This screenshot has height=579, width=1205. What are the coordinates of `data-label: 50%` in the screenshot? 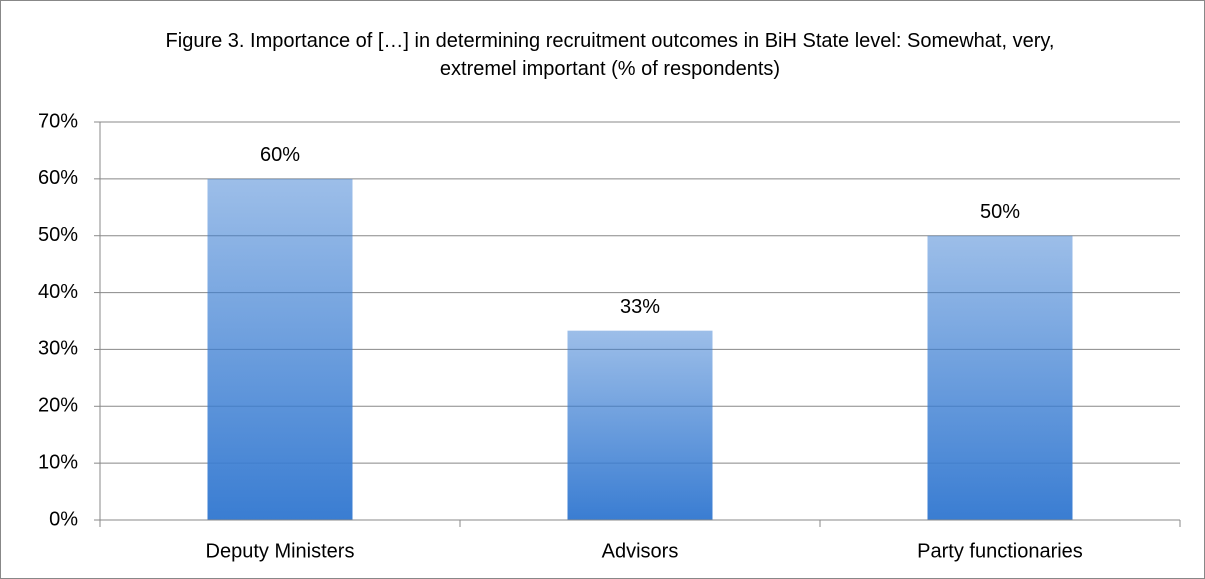 It's located at (1000, 212).